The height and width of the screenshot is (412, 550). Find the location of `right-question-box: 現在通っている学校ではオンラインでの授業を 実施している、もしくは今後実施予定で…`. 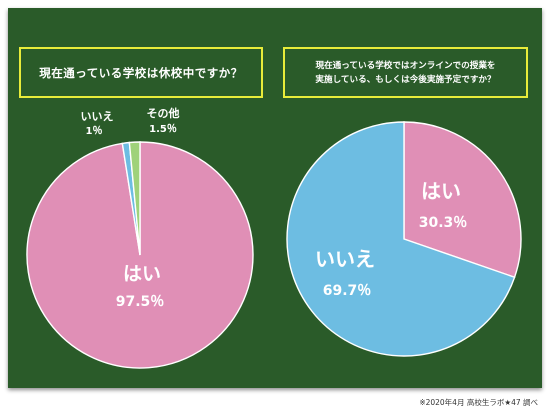

right-question-box: 現在通っている学校ではオンラインでの授業を 実施している、もしくは今後実施予定で… is located at coordinates (405, 72).